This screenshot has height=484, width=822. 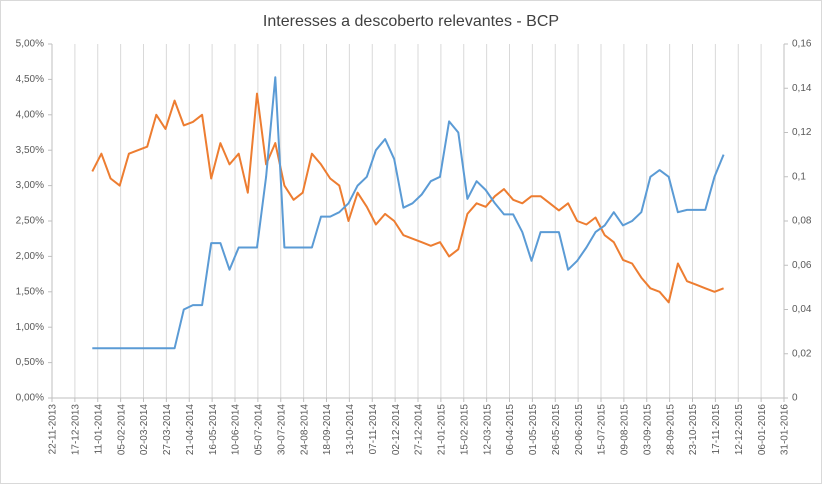 I want to click on x-tick-label: 12-03-2015, so click(x=487, y=430).